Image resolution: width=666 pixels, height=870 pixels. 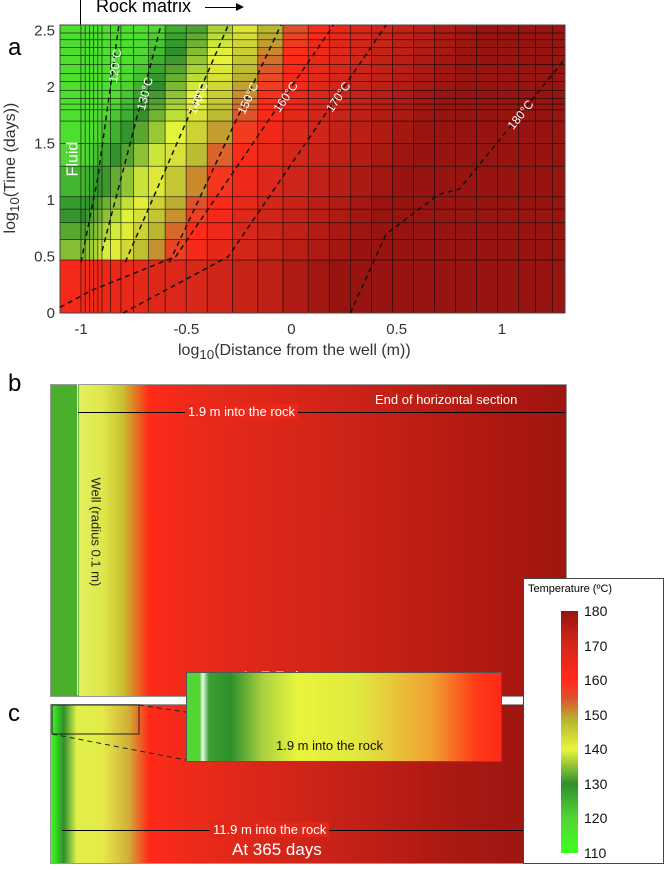 What do you see at coordinates (51, 313) in the screenshot?
I see `y-tick-label: 0` at bounding box center [51, 313].